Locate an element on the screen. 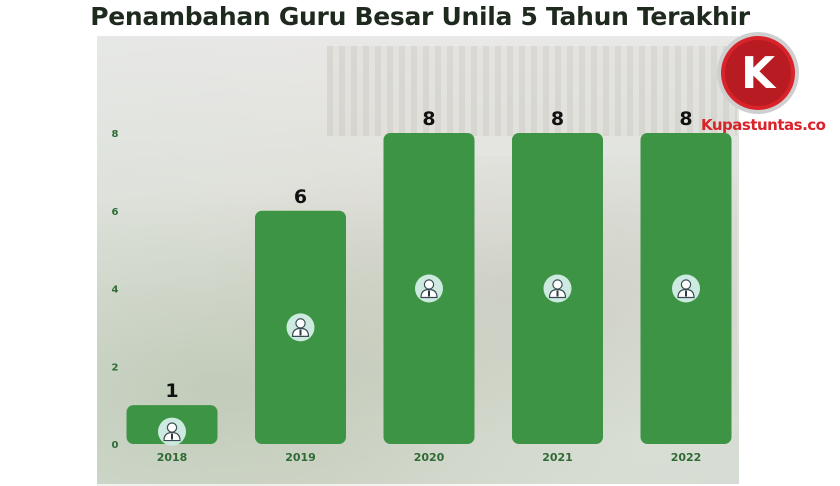  bar-value-label: 1 is located at coordinates (171, 391).